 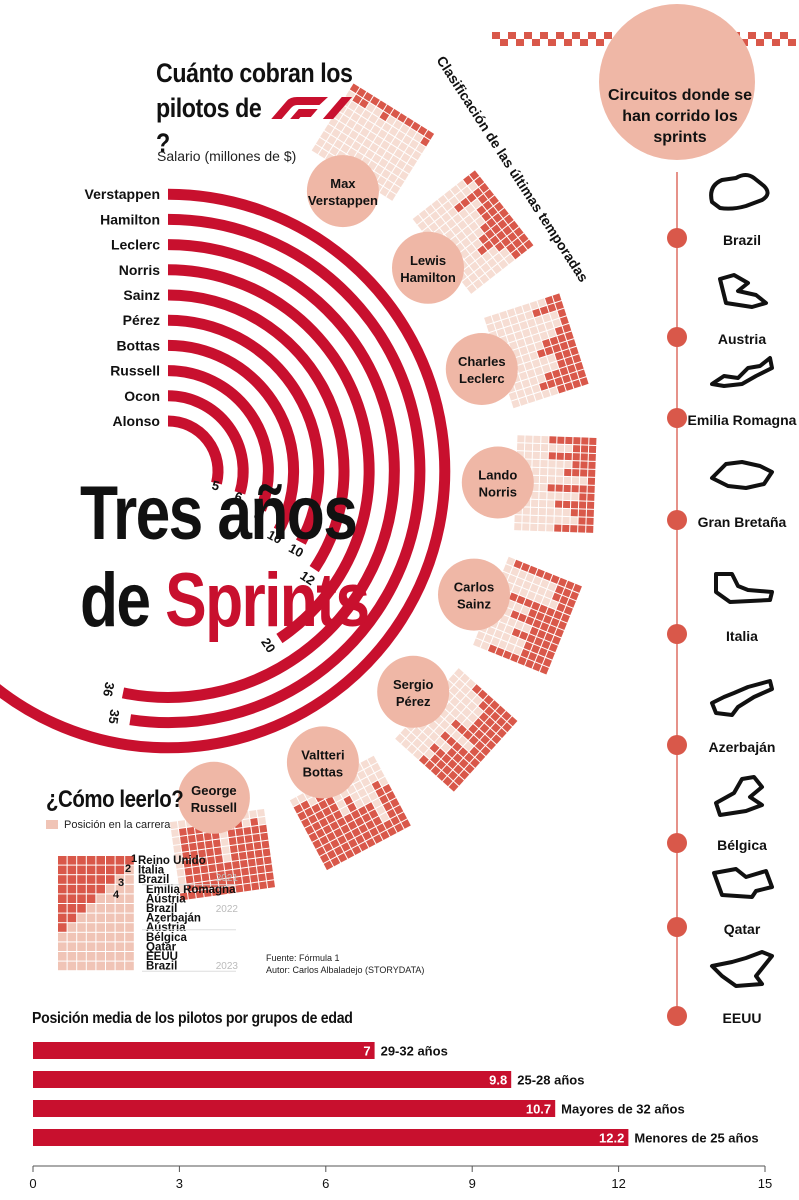 I want to click on driver-first-name: Sergio, so click(x=413, y=684).